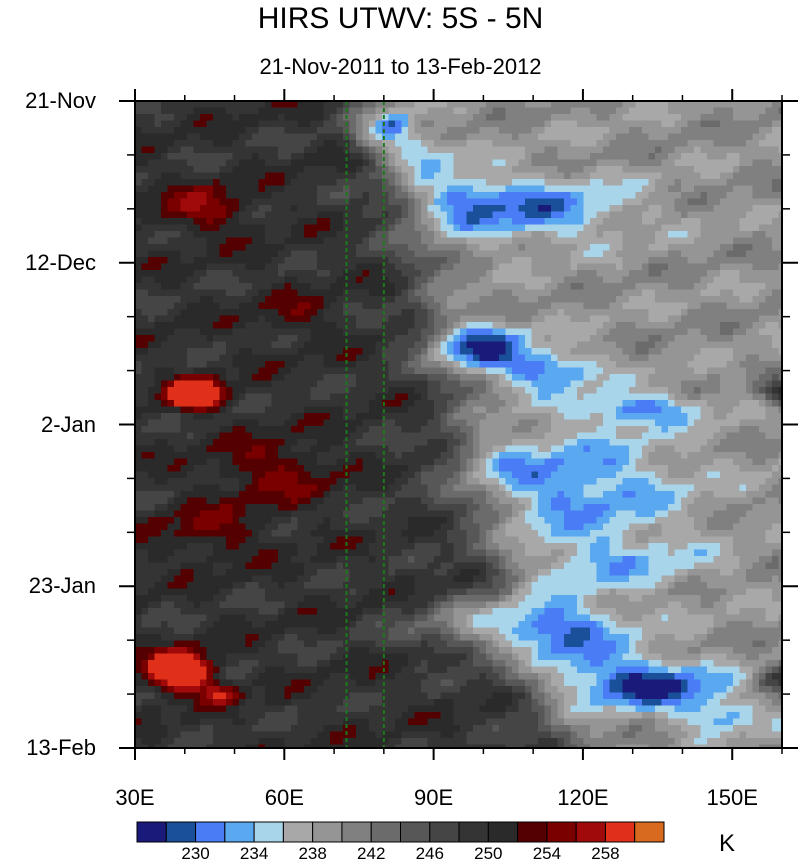 This screenshot has width=801, height=864. What do you see at coordinates (61, 748) in the screenshot?
I see `y-tick-label: 13-Feb` at bounding box center [61, 748].